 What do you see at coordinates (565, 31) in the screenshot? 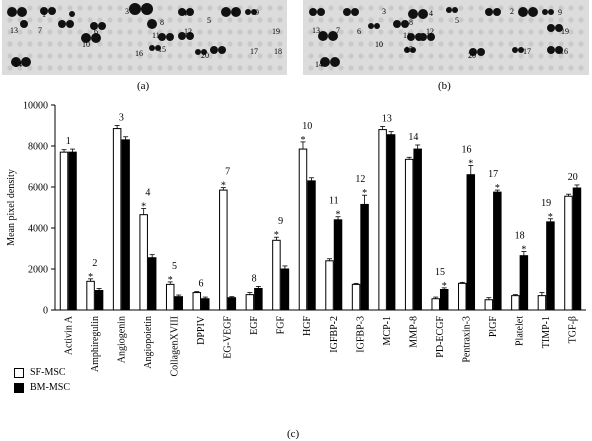
I see `blot-b-spot-number: 19` at bounding box center [565, 31].